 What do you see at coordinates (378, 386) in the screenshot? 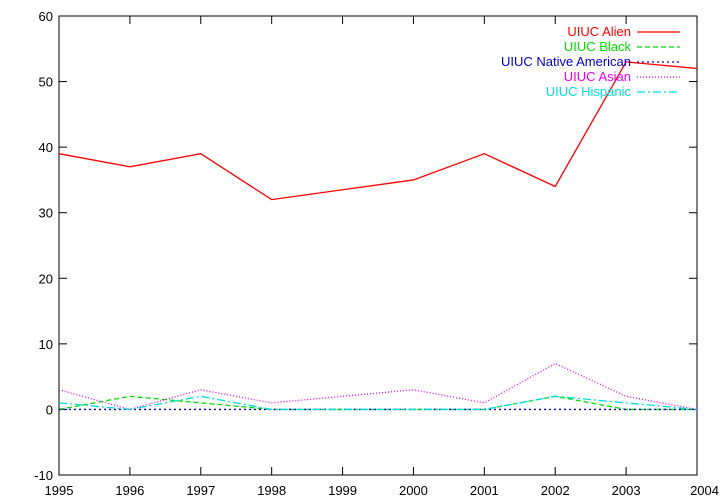
I see `series-line-uiuc-asian` at bounding box center [378, 386].